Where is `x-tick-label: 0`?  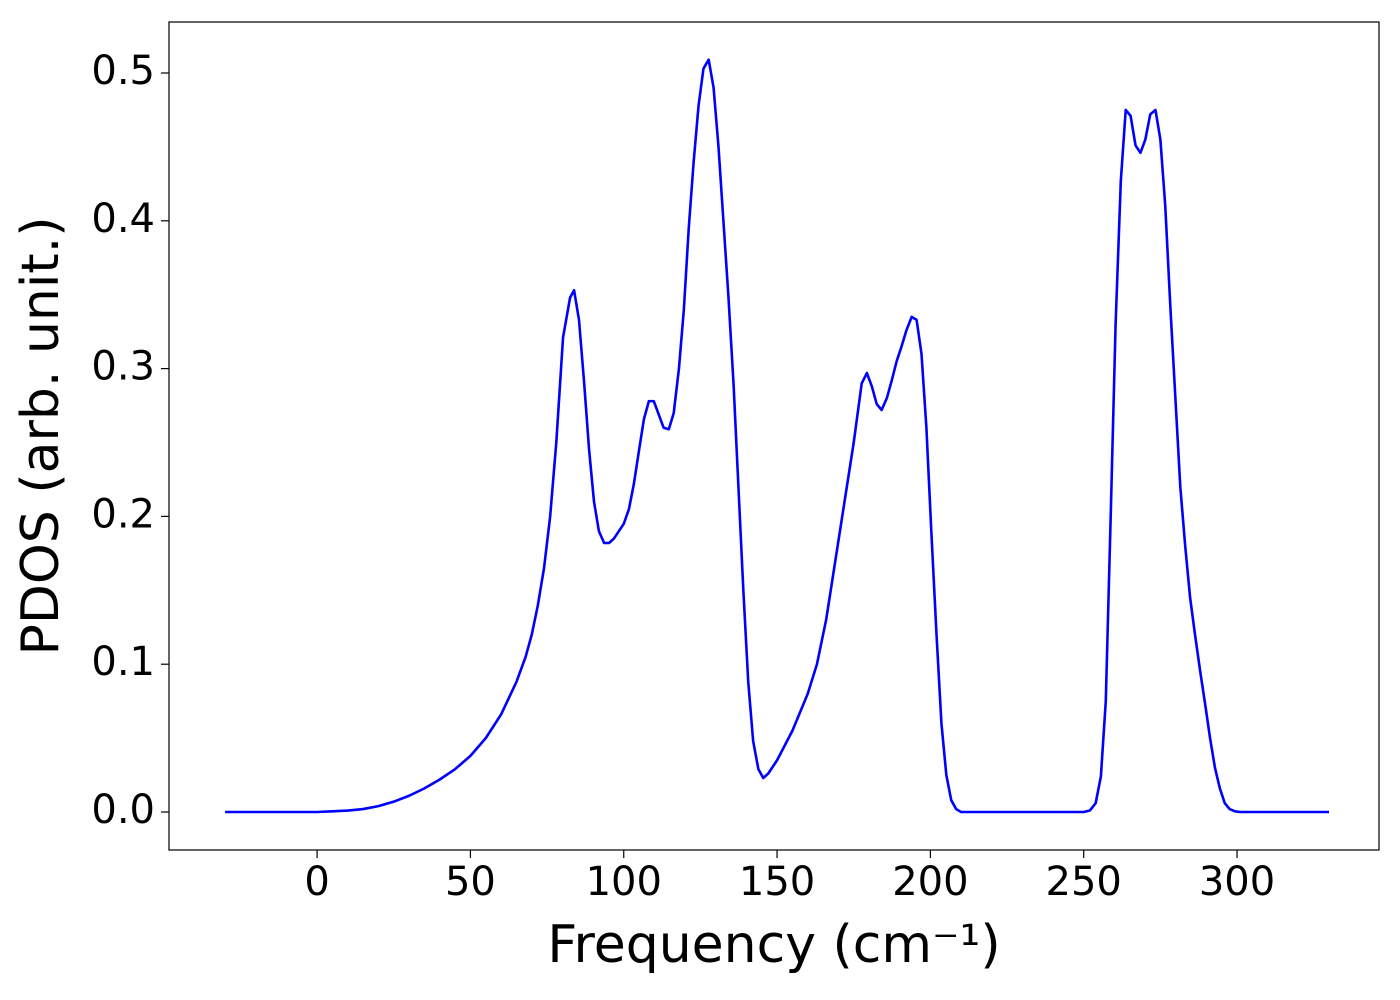 x-tick-label: 0 is located at coordinates (316, 882).